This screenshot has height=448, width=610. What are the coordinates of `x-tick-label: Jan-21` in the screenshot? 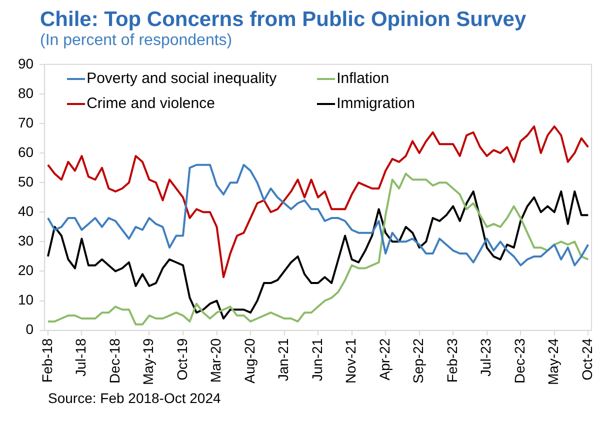 It's located at (283, 360).